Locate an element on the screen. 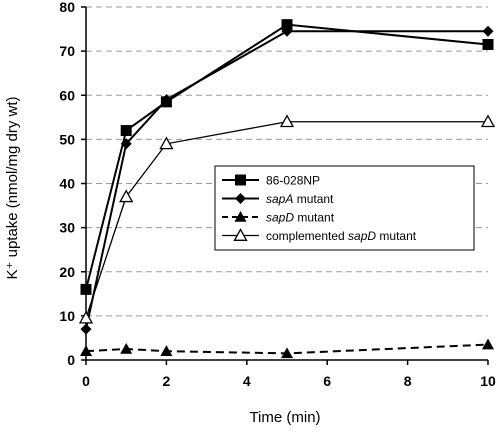 The height and width of the screenshot is (433, 500). legend-label-1: sapA mutant is located at coordinates (300, 199).